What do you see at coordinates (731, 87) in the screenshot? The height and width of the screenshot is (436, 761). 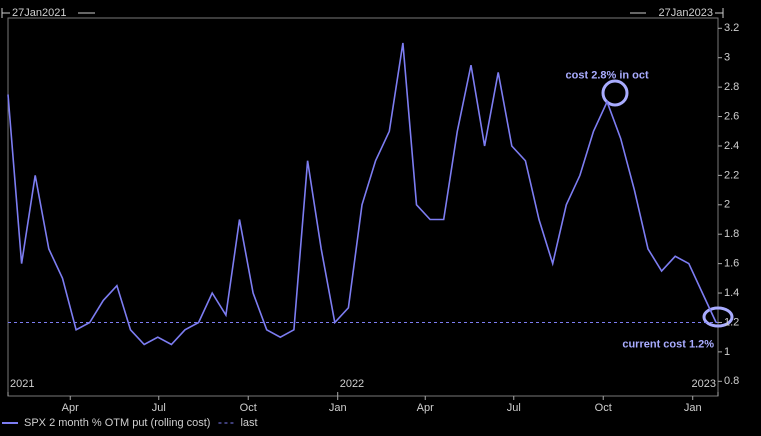 I see `y-tick-label: 2.8` at bounding box center [731, 87].